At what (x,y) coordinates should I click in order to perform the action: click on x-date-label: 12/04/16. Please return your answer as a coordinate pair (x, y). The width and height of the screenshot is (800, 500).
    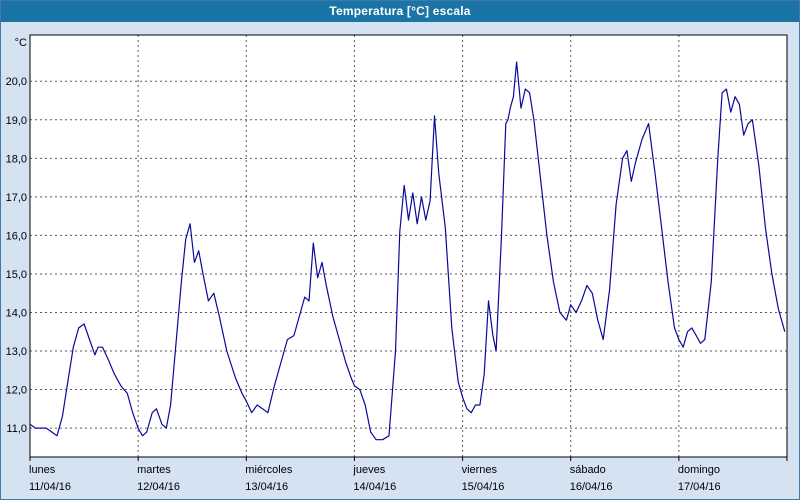
    Looking at the image, I should click on (158, 487).